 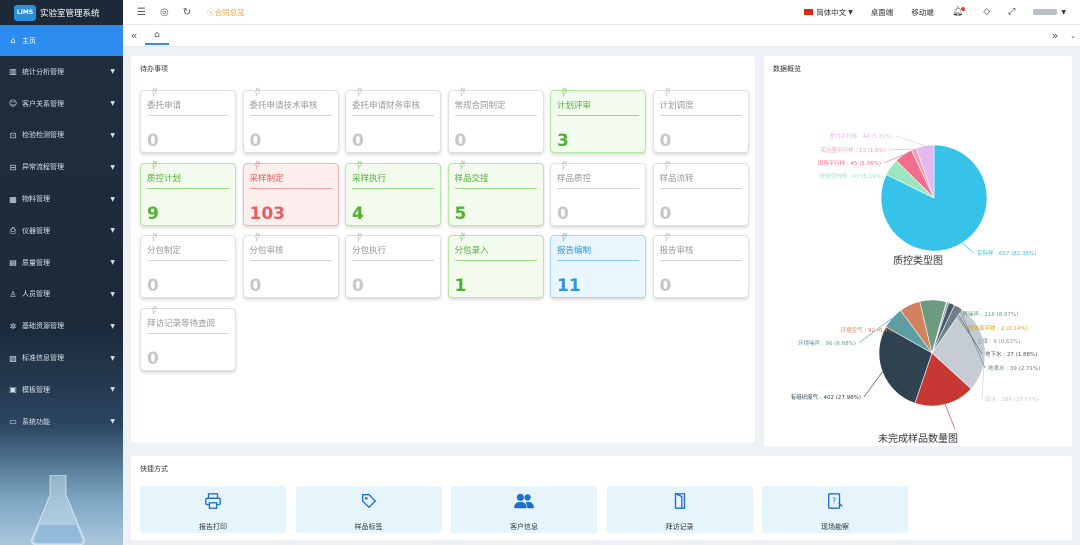 I want to click on todo-card: 📌︎ 计划调度 0, so click(x=700, y=119).